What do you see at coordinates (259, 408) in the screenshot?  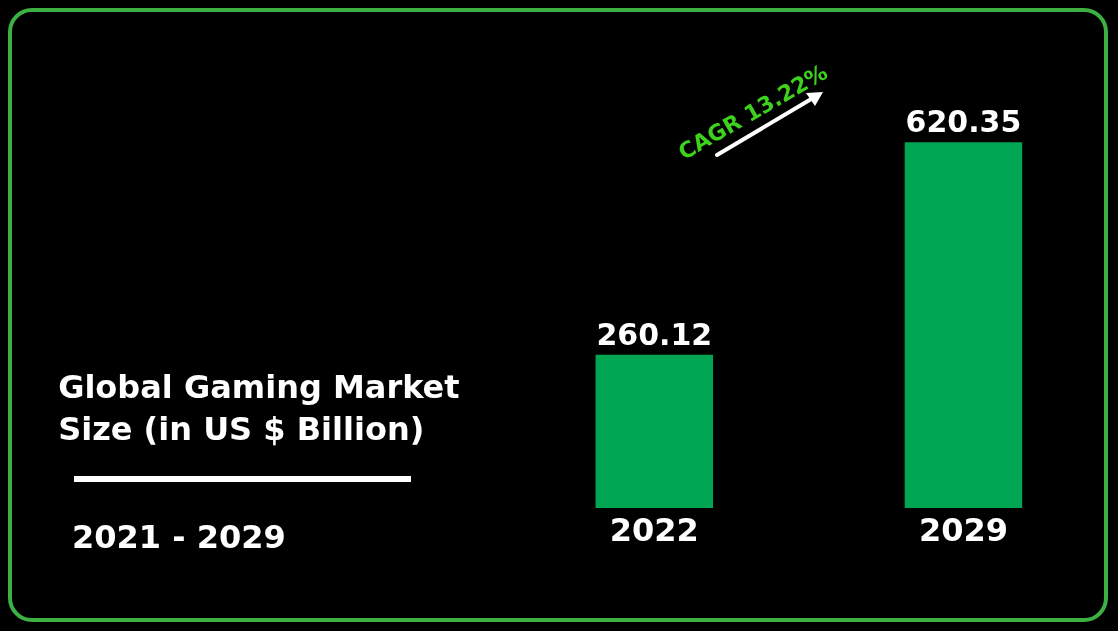 I see `text: Global Gaming Market Size (in US $ Billion)` at bounding box center [259, 408].